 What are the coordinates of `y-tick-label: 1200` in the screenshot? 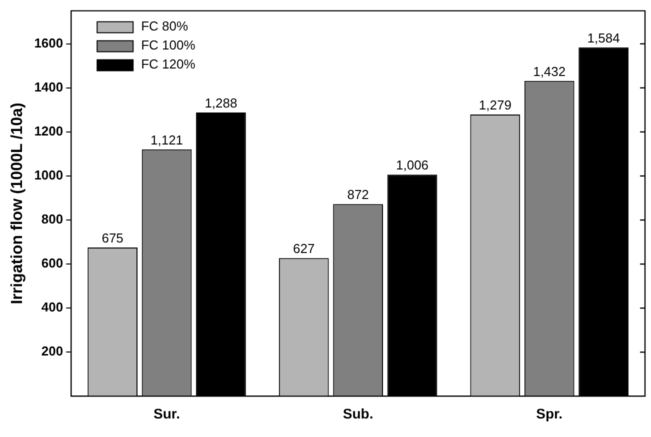 It's located at (49, 131).